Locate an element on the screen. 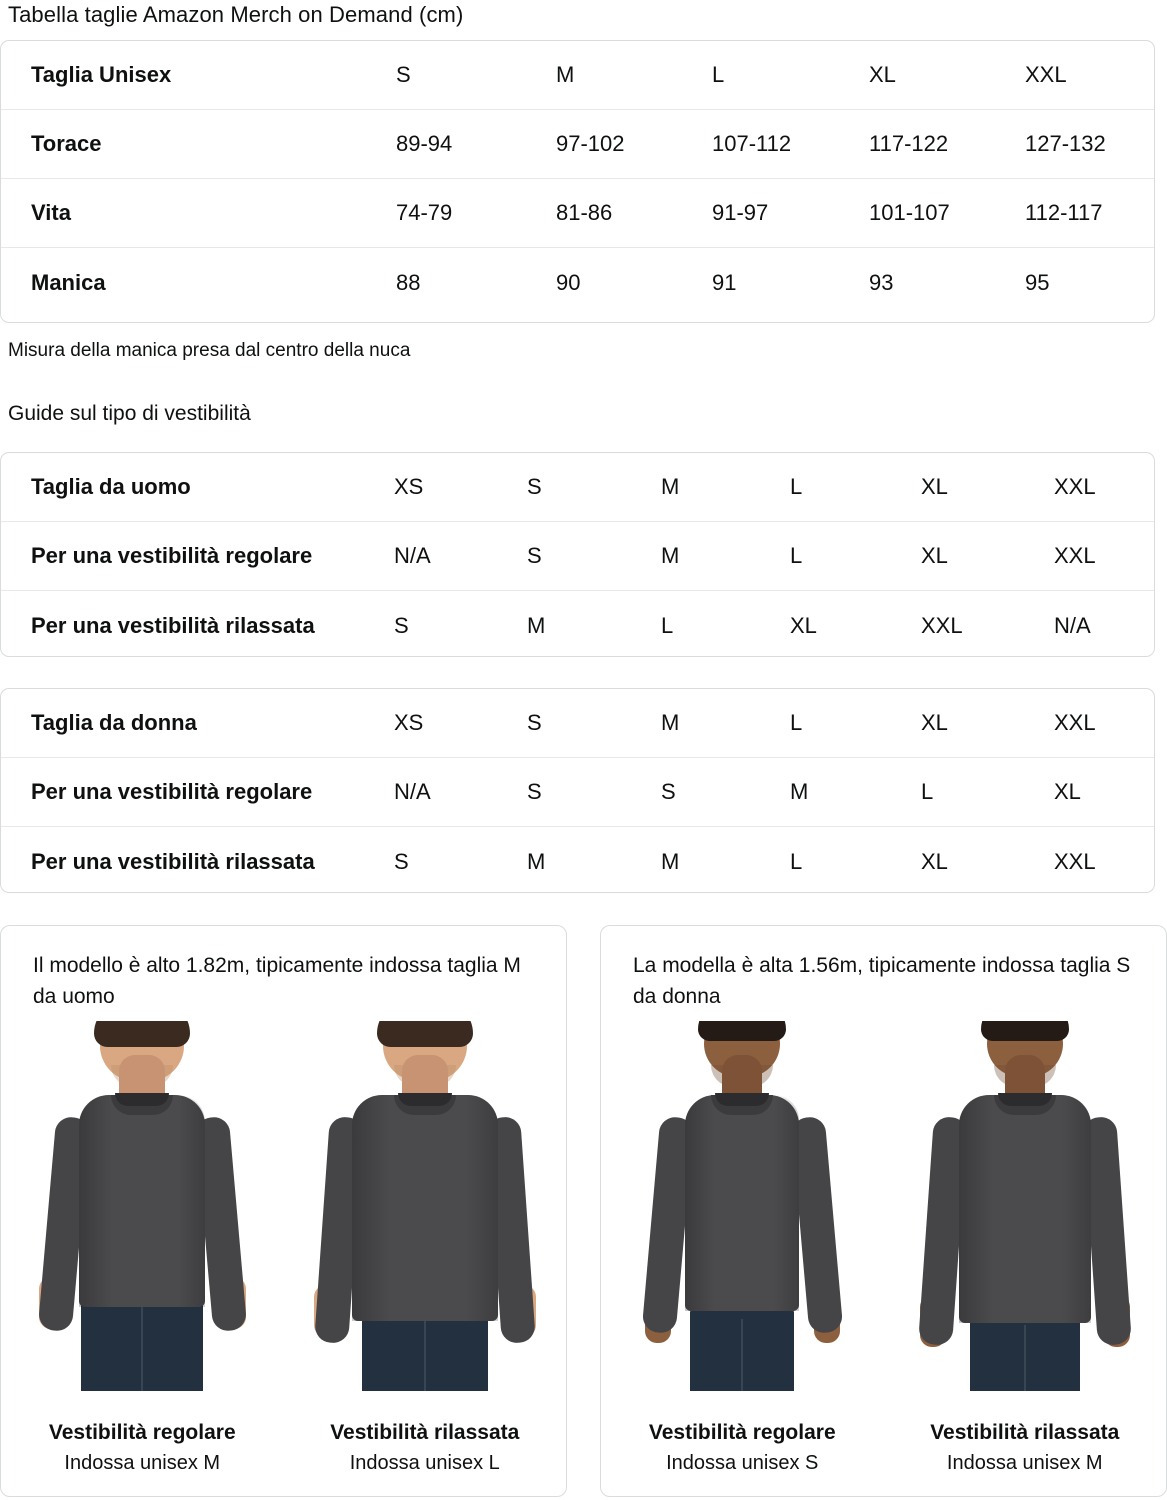 Image resolution: width=1167 pixels, height=1500 pixels. cell: 91 is located at coordinates (724, 282).